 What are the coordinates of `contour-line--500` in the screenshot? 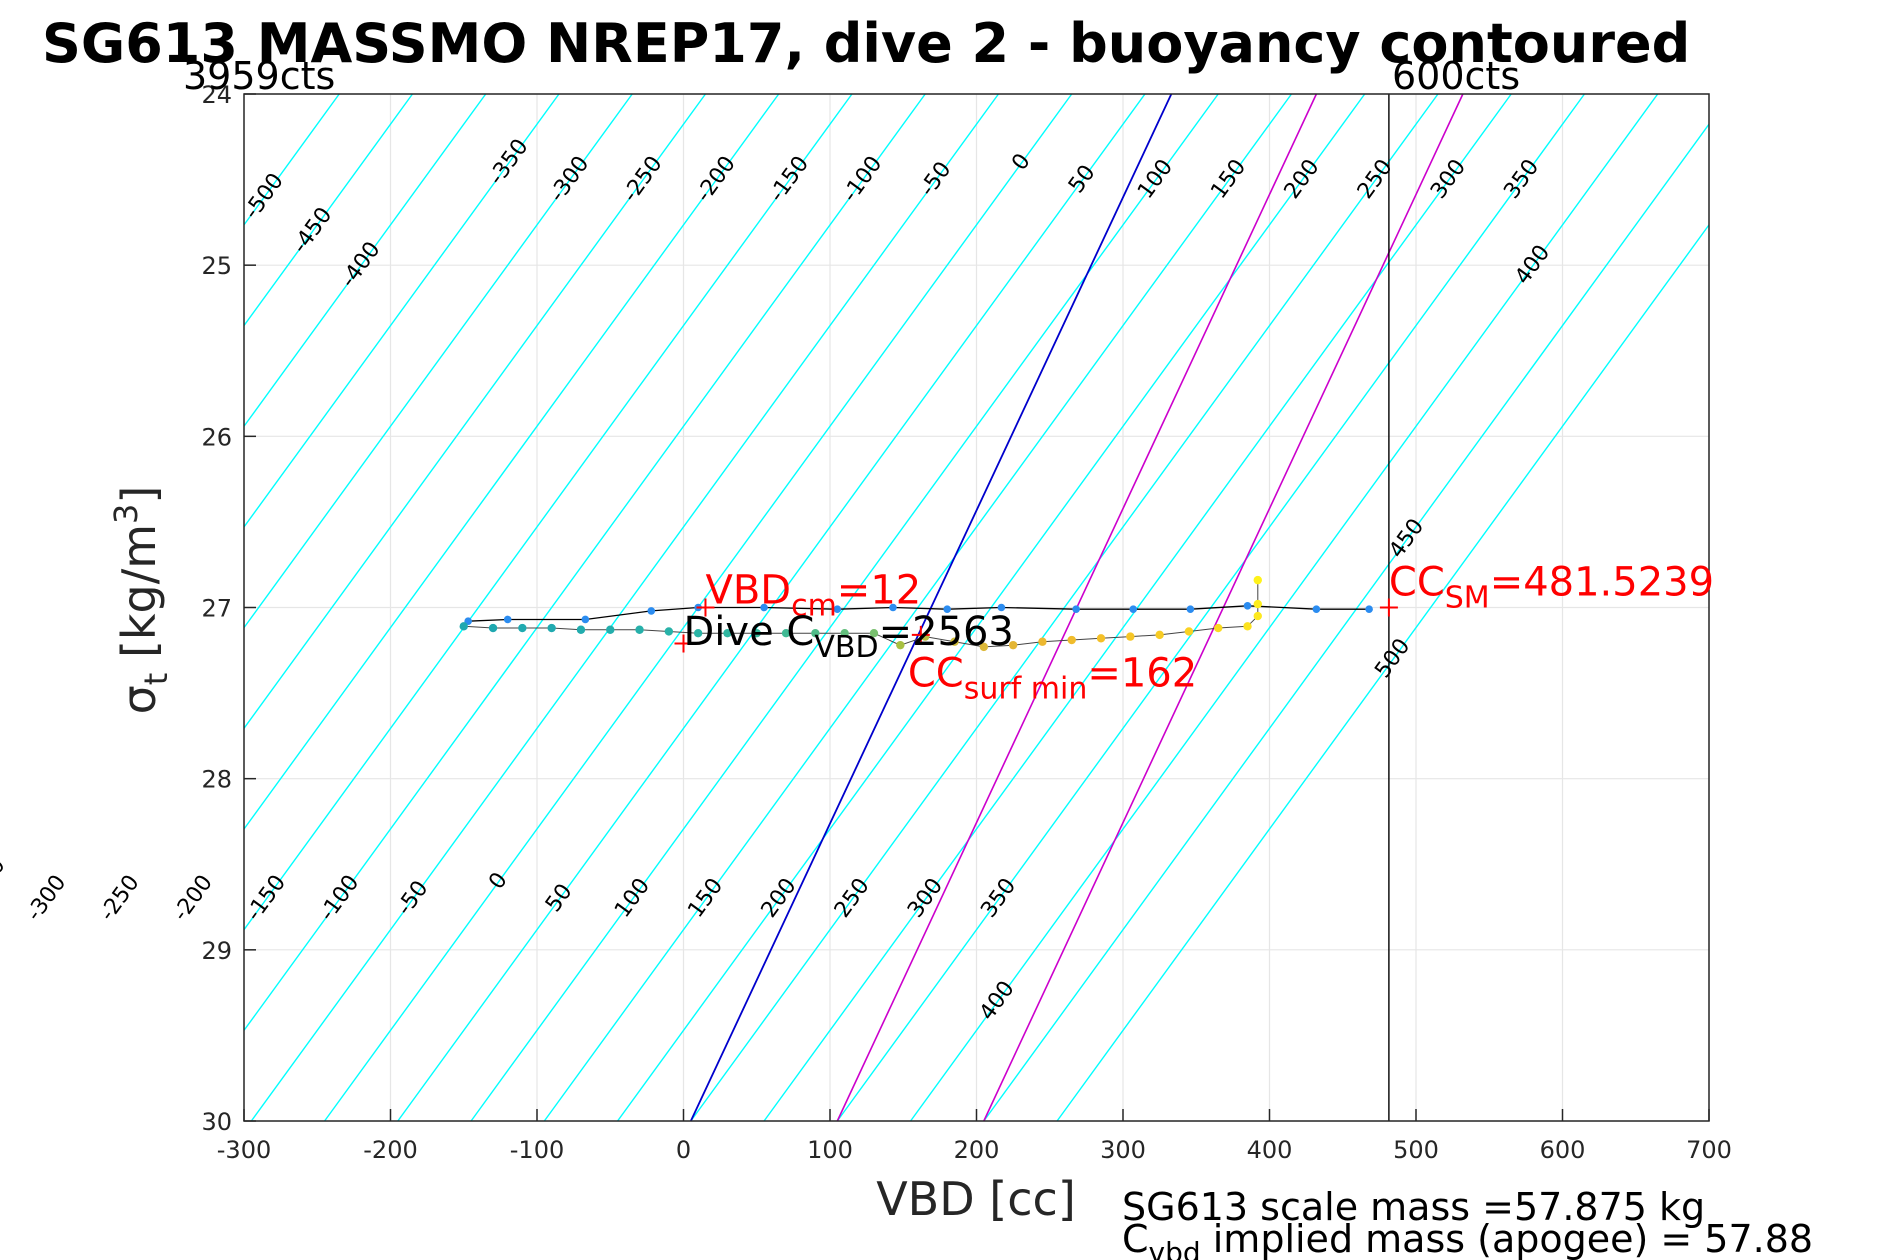 It's located at (291, 159).